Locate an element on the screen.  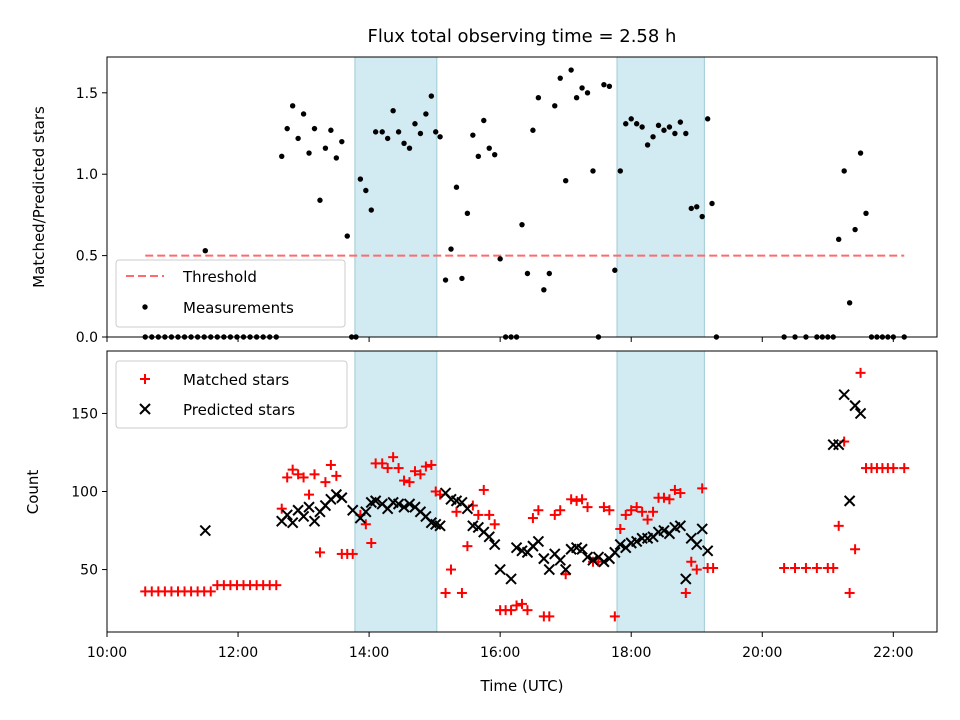
observing-window-shading is located at coordinates (529, 197).